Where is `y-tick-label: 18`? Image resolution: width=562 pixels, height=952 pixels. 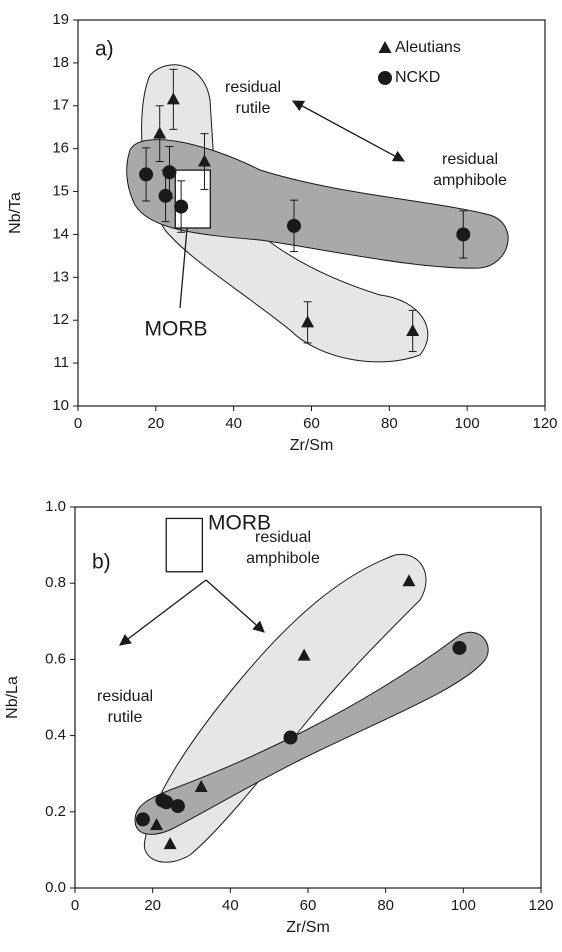
y-tick-label: 18 is located at coordinates (60, 62).